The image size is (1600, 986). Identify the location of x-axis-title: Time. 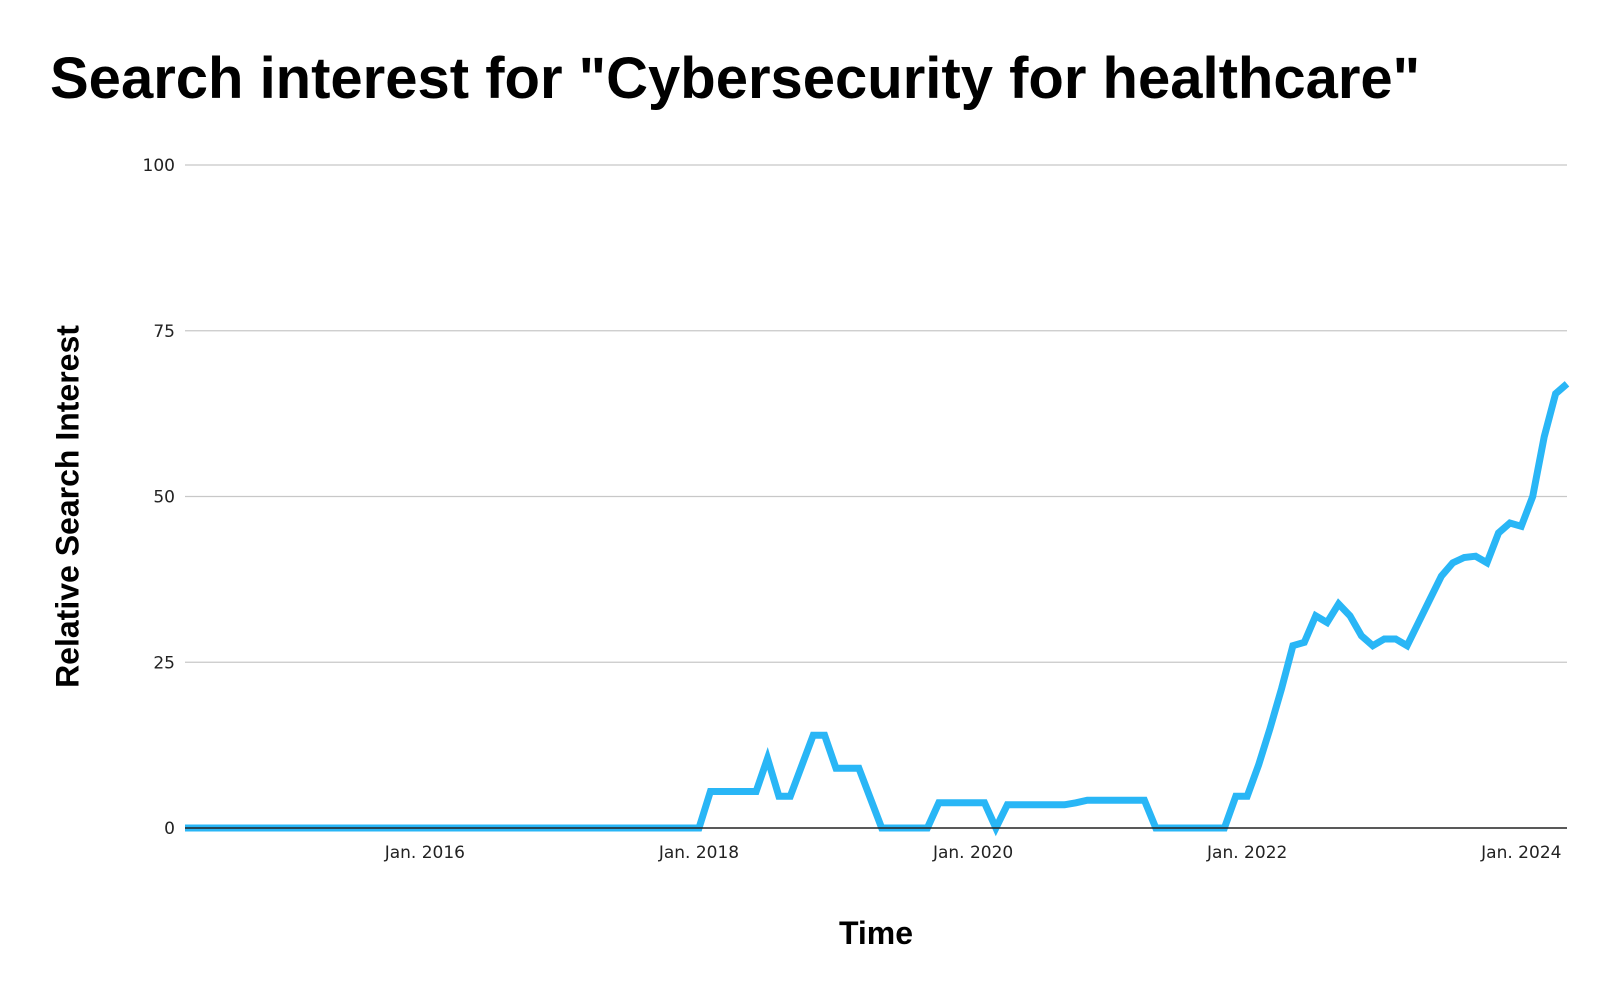
(876, 933).